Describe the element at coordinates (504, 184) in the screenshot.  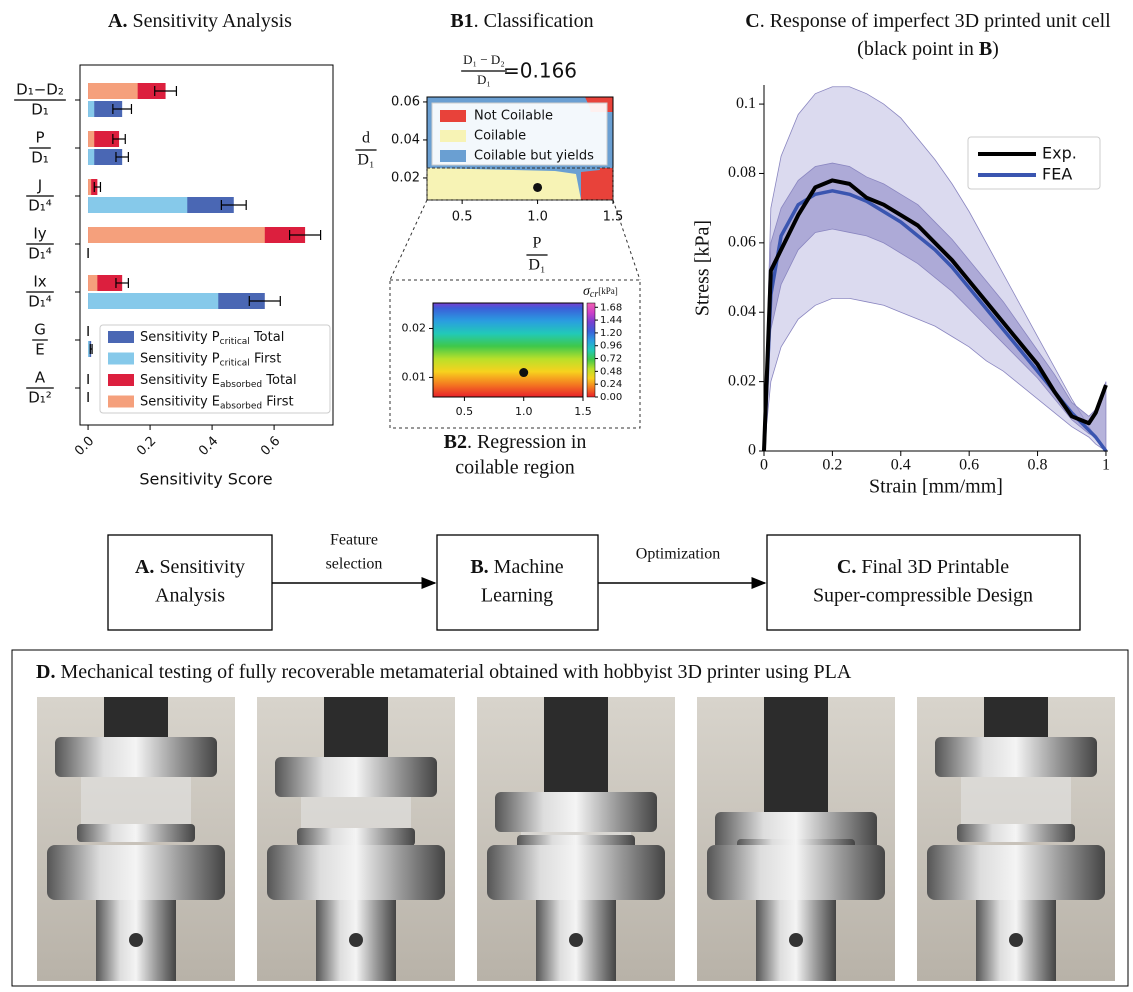
I see `region-coilable` at that location.